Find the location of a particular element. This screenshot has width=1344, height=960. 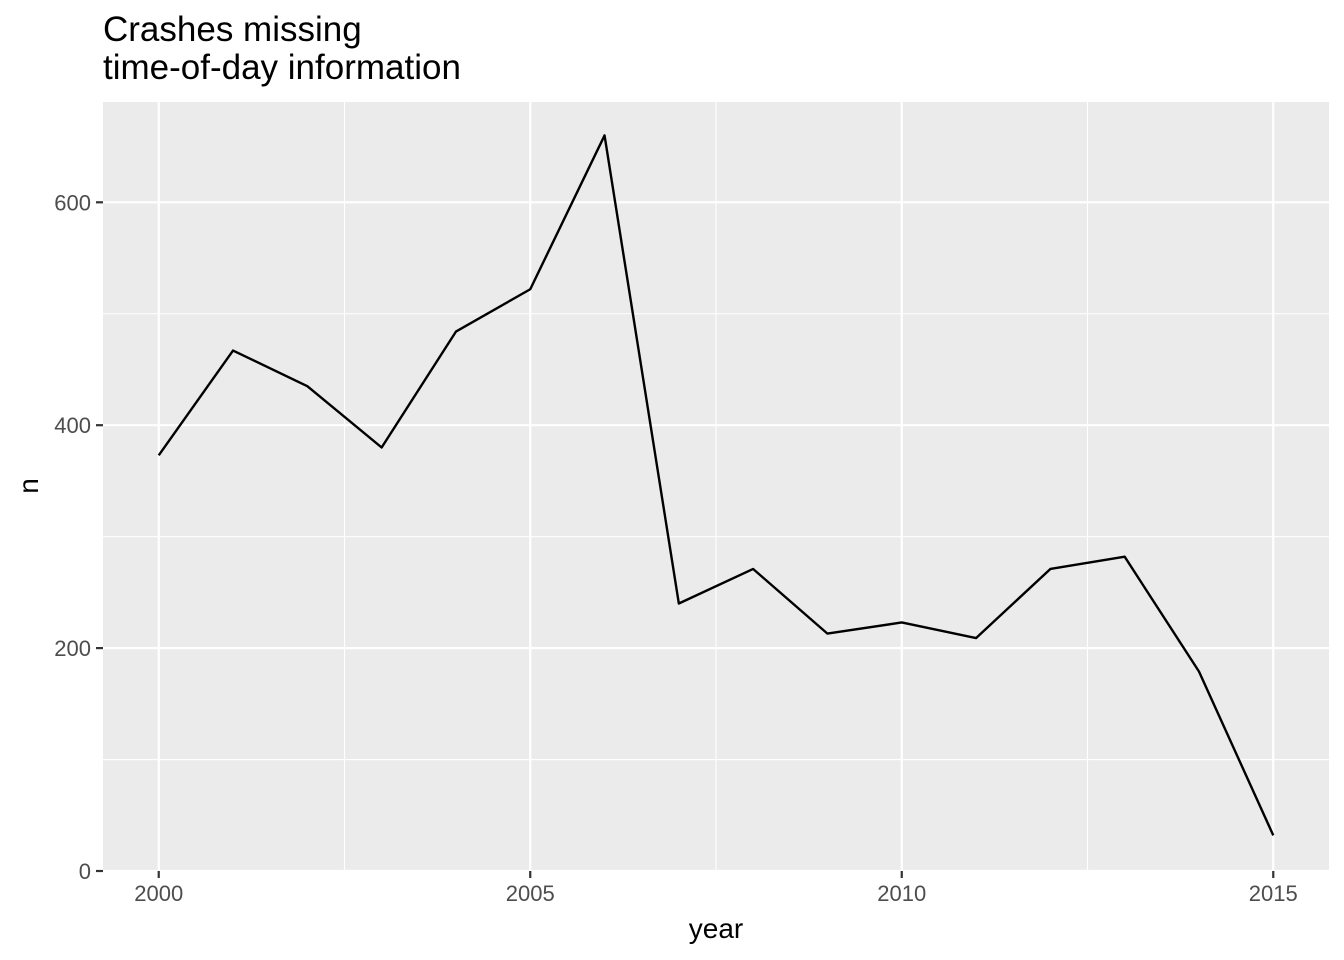

x-axis-title: year is located at coordinates (716, 928).